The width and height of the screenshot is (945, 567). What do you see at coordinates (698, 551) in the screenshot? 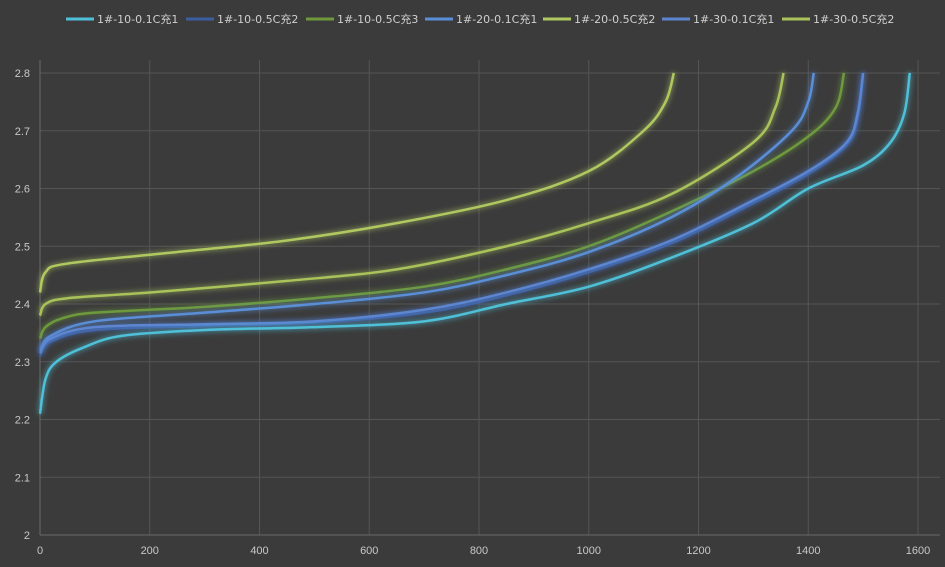
I see `x-tick-label: 1200` at bounding box center [698, 551].